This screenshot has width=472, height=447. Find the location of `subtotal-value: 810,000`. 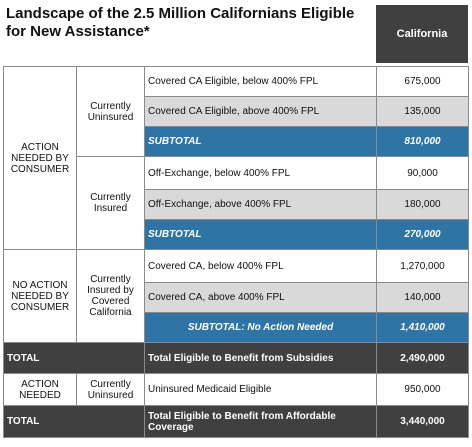

subtotal-value: 810,000 is located at coordinates (422, 141).